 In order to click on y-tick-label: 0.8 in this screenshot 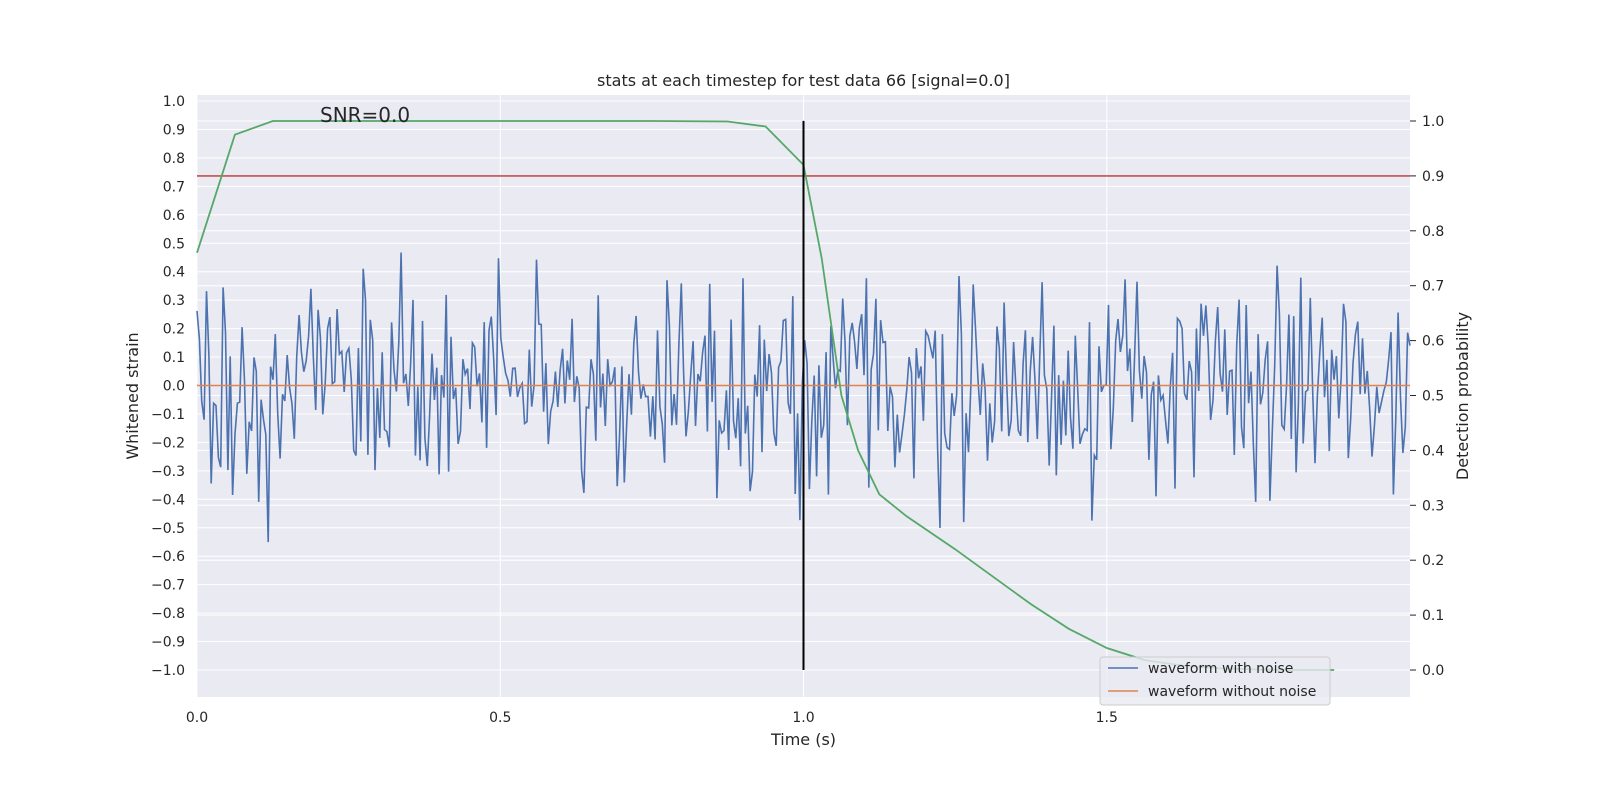, I will do `click(174, 159)`.